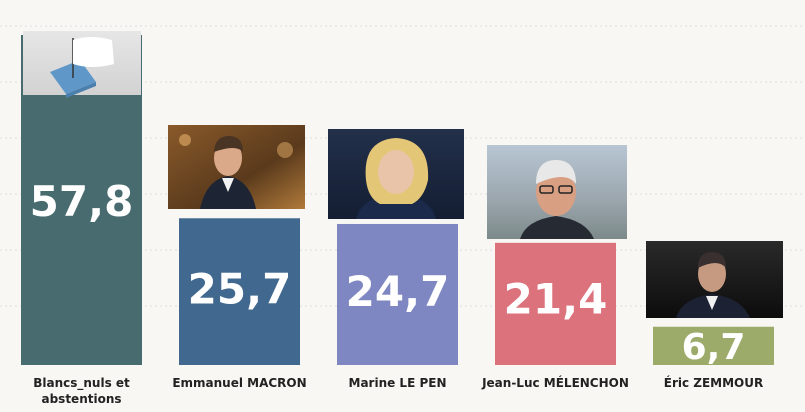  What do you see at coordinates (556, 299) in the screenshot?
I see `bar-value-label: 21,4` at bounding box center [556, 299].